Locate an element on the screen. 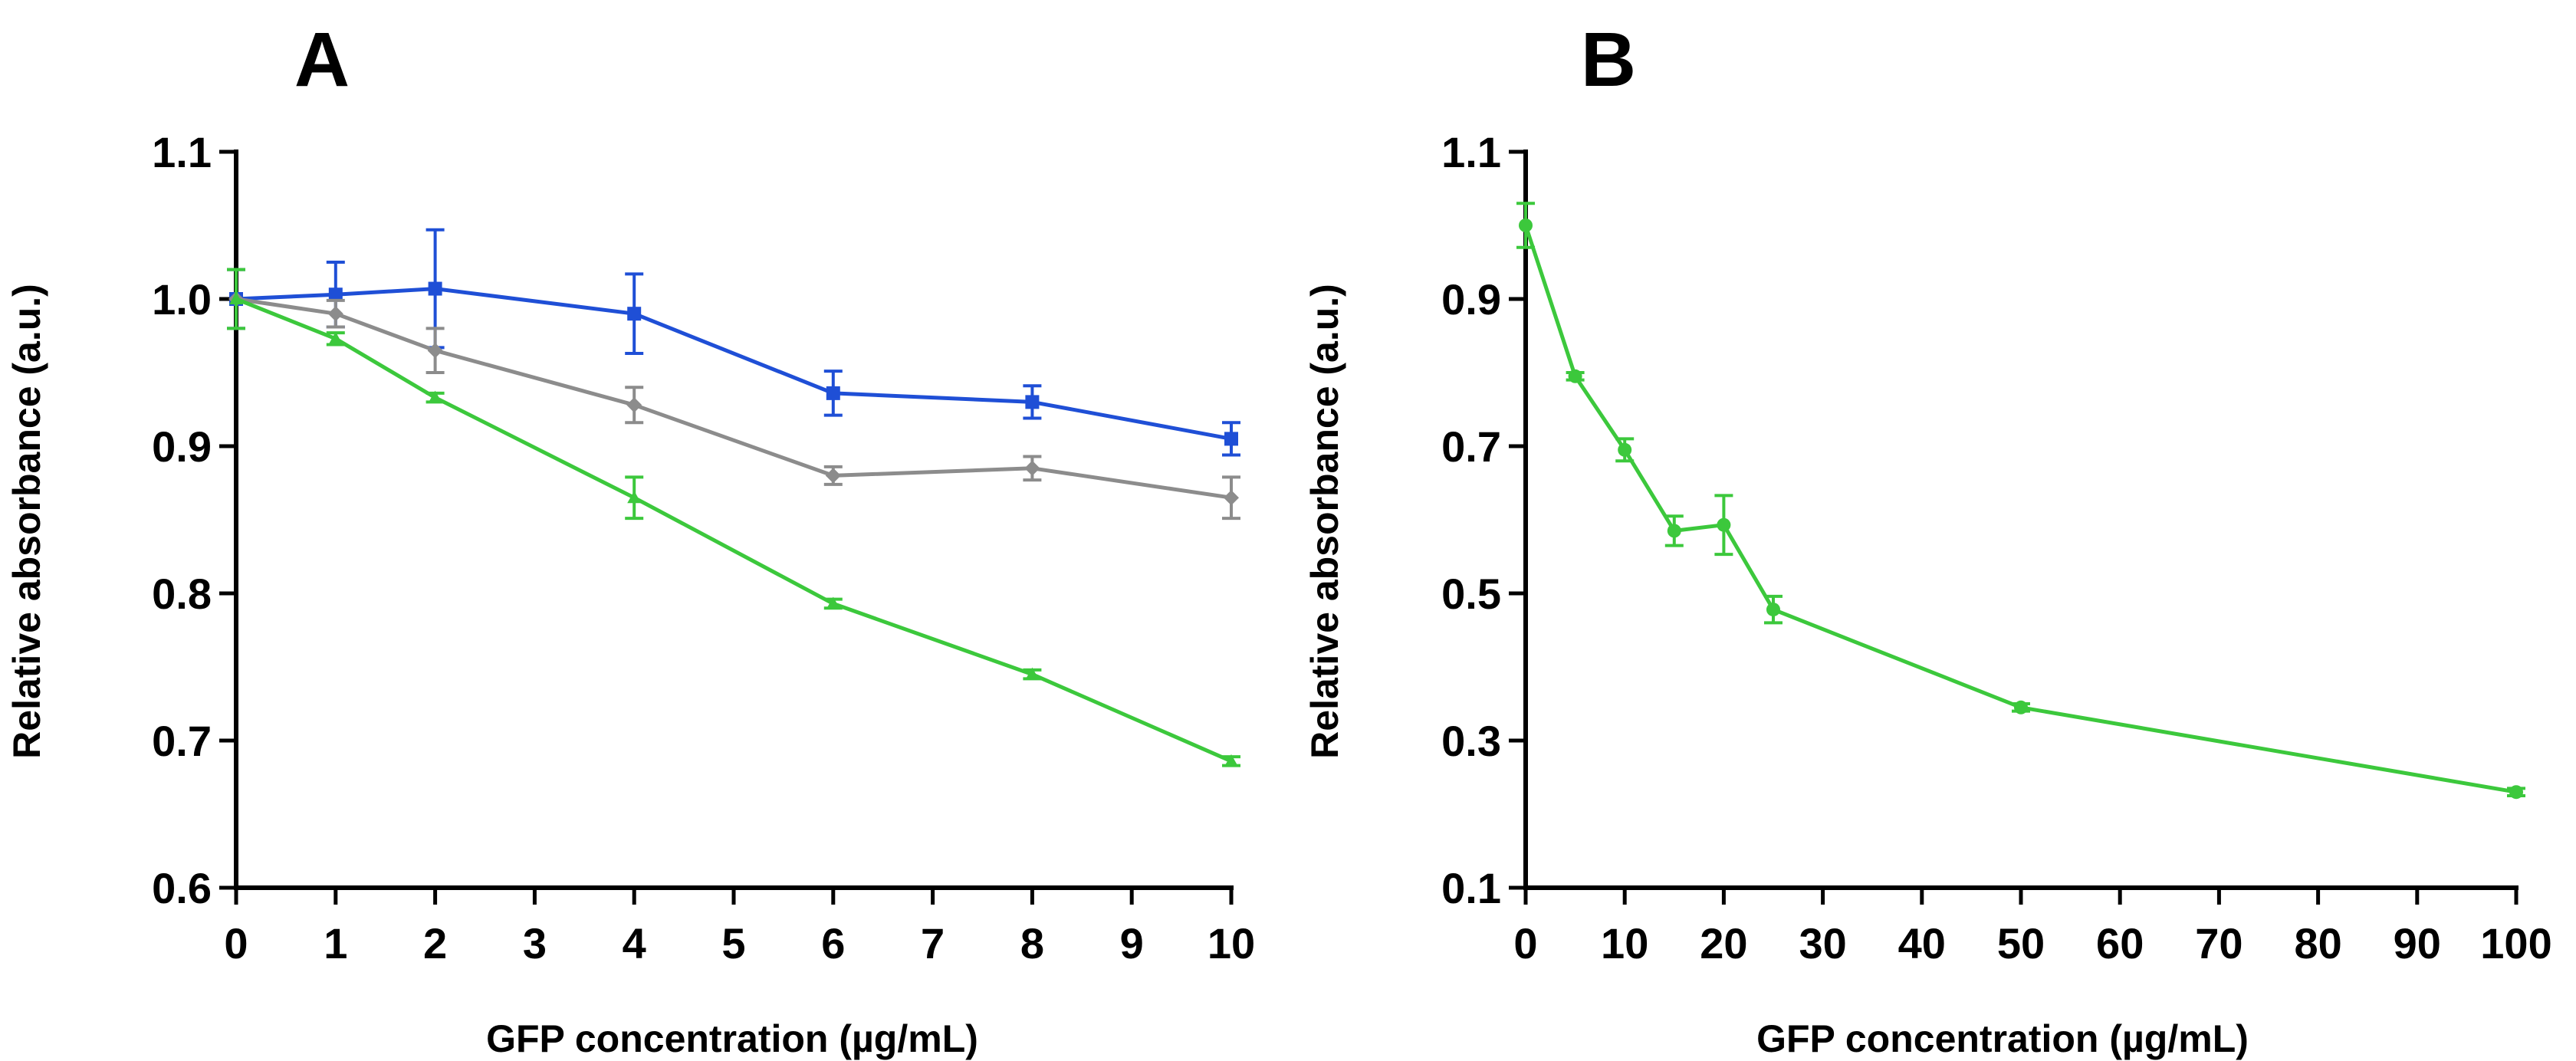 The height and width of the screenshot is (1061, 2576). panel-a-y-tick-label: 0.7 is located at coordinates (182, 741).